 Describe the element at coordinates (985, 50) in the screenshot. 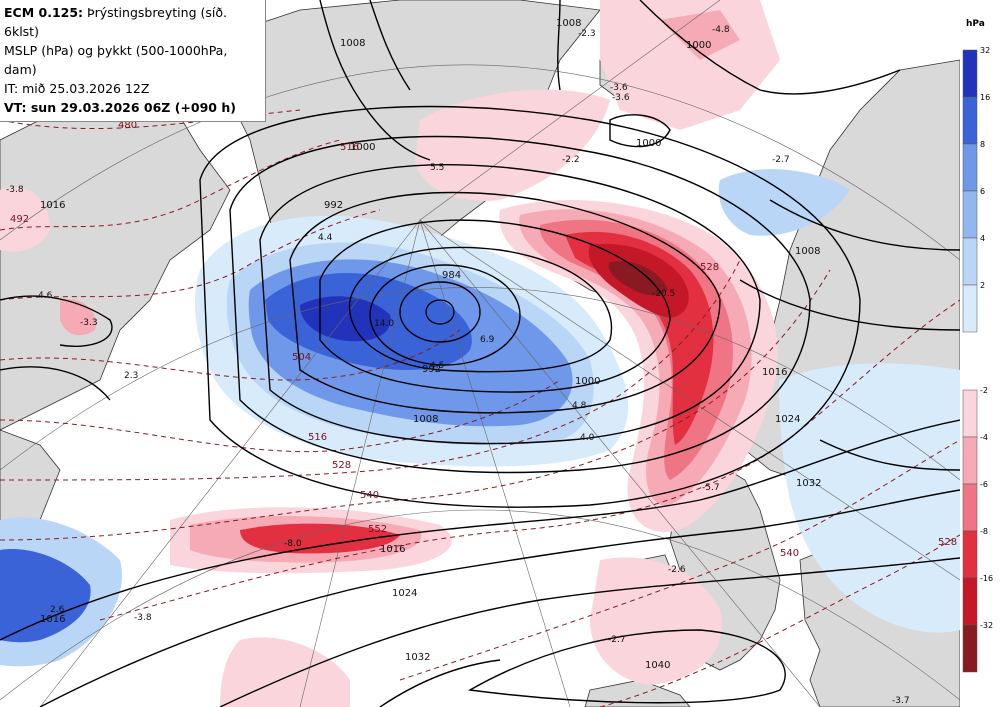

I see `legend-positive-label: 32` at that location.